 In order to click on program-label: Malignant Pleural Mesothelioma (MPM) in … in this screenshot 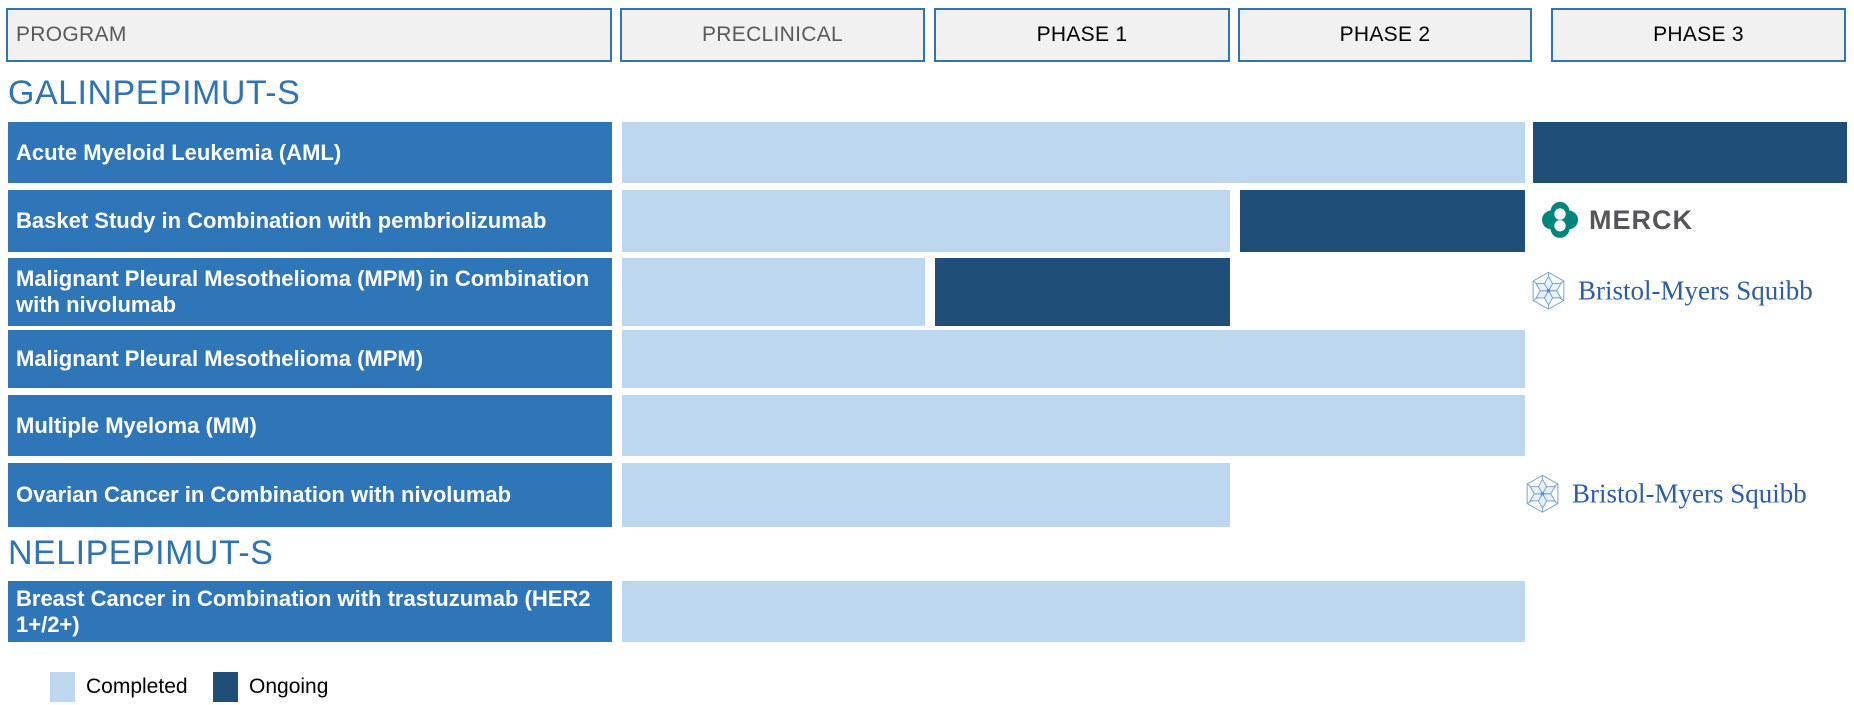, I will do `click(310, 292)`.